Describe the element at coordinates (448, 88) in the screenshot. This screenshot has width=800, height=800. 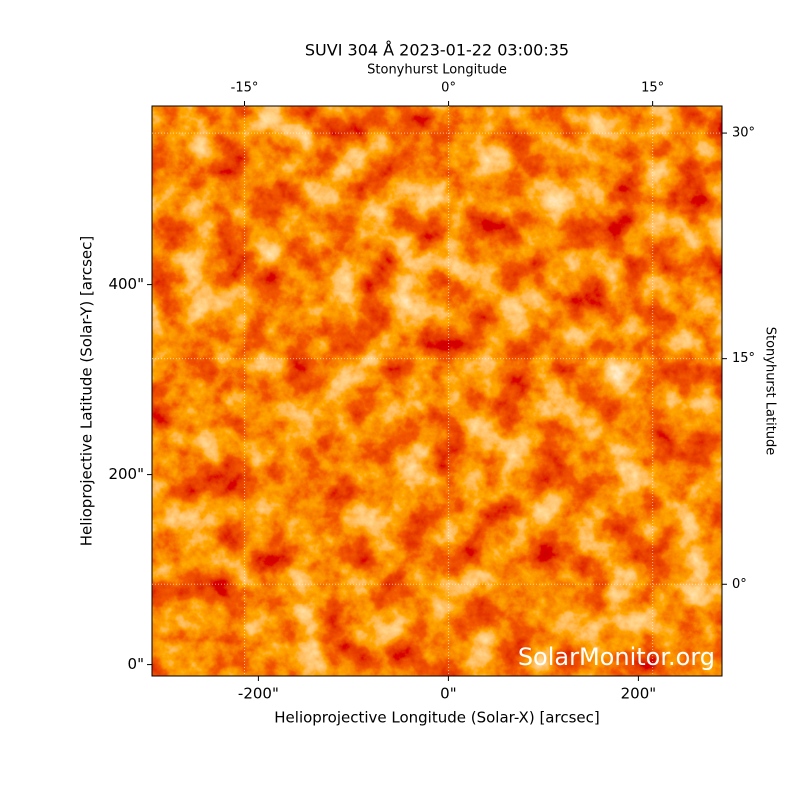
I see `x2-tick-label: 0°` at that location.